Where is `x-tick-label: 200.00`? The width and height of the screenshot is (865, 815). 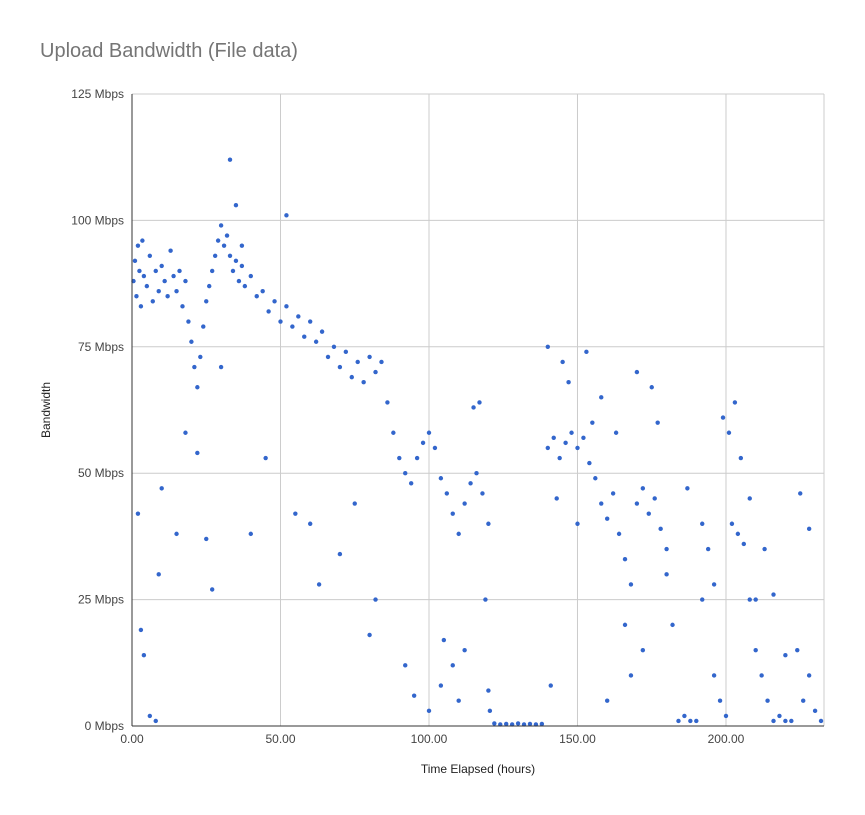
x-tick-label: 200.00 is located at coordinates (726, 739).